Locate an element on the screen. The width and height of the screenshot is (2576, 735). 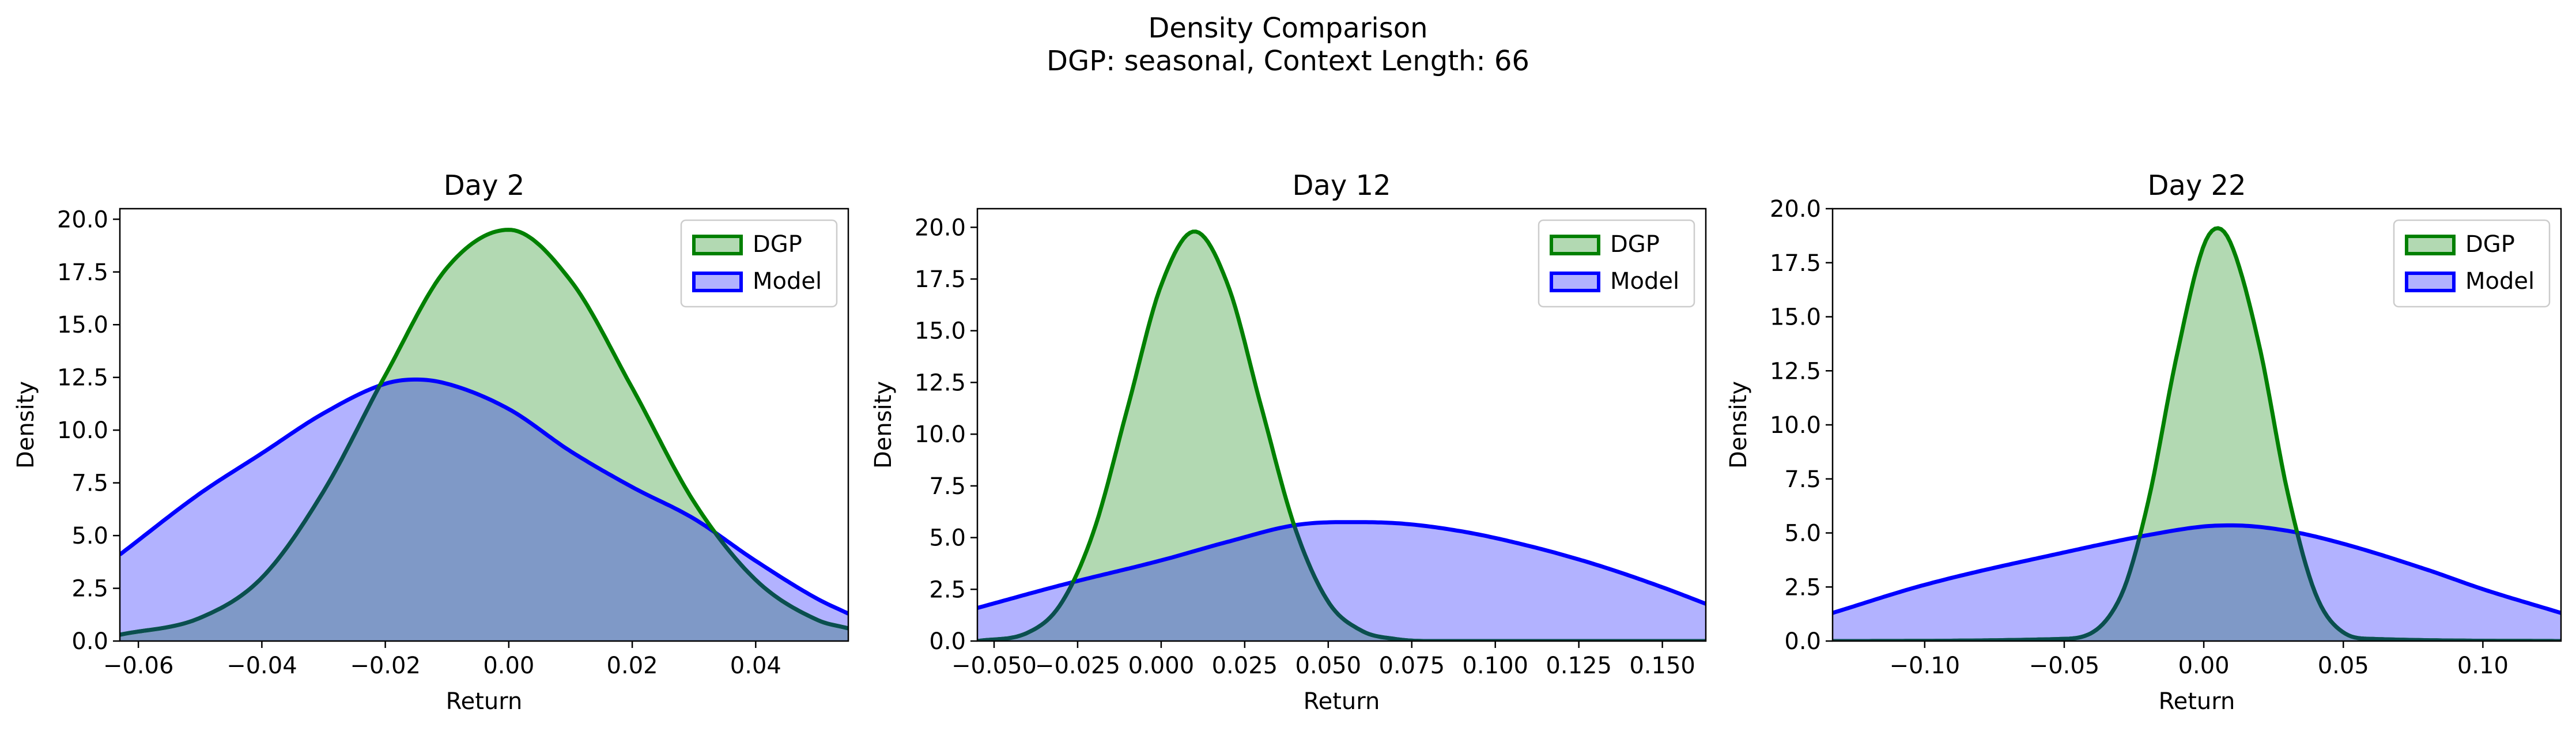
x-tick-label: −0.025 is located at coordinates (1077, 666).